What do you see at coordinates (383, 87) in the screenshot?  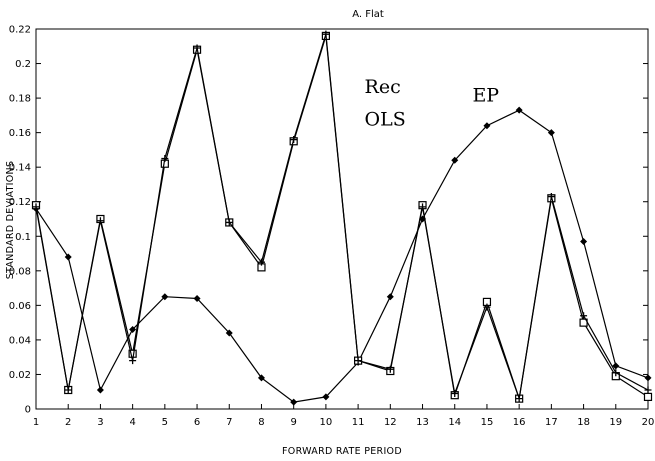 I see `annotation-label: Rec` at bounding box center [383, 87].